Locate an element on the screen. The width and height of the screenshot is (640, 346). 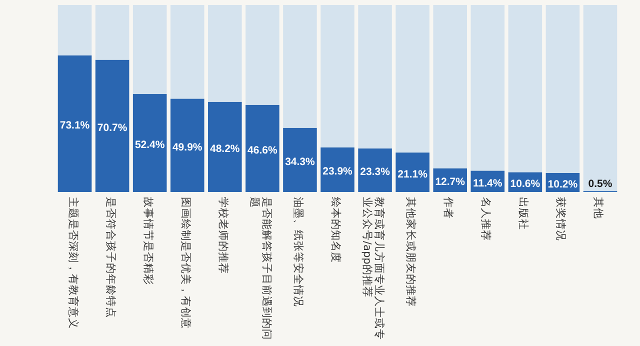
x-tick-label: 名人推荐 is located at coordinates (486, 219).